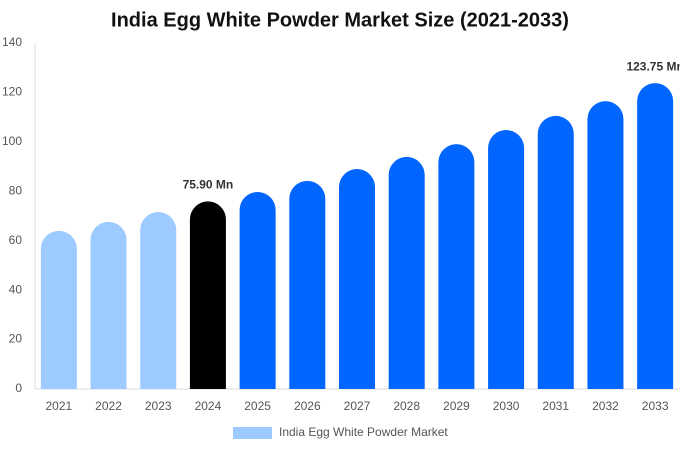 The height and width of the screenshot is (450, 680). Describe the element at coordinates (58, 406) in the screenshot. I see `x-tick-label: 2021` at that location.